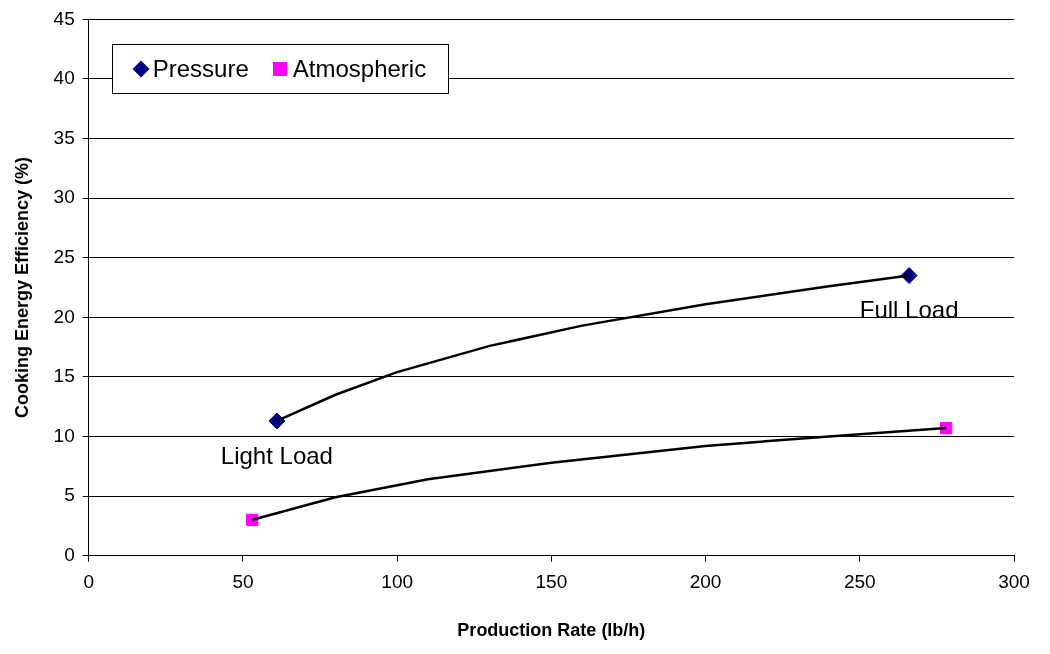 This screenshot has height=654, width=1050. What do you see at coordinates (64, 18) in the screenshot?
I see `y-tick-label: 45` at bounding box center [64, 18].